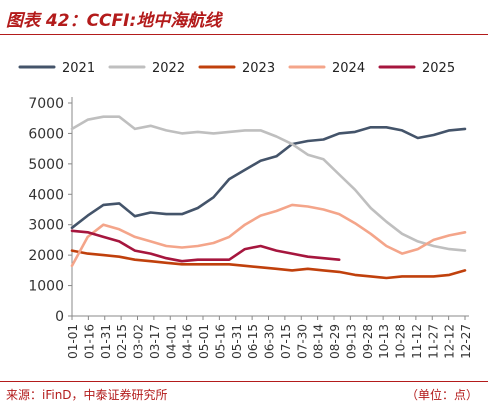 This screenshot has width=488, height=406. I want to click on x-tick-label-07-30: 07-30, so click(302, 341).